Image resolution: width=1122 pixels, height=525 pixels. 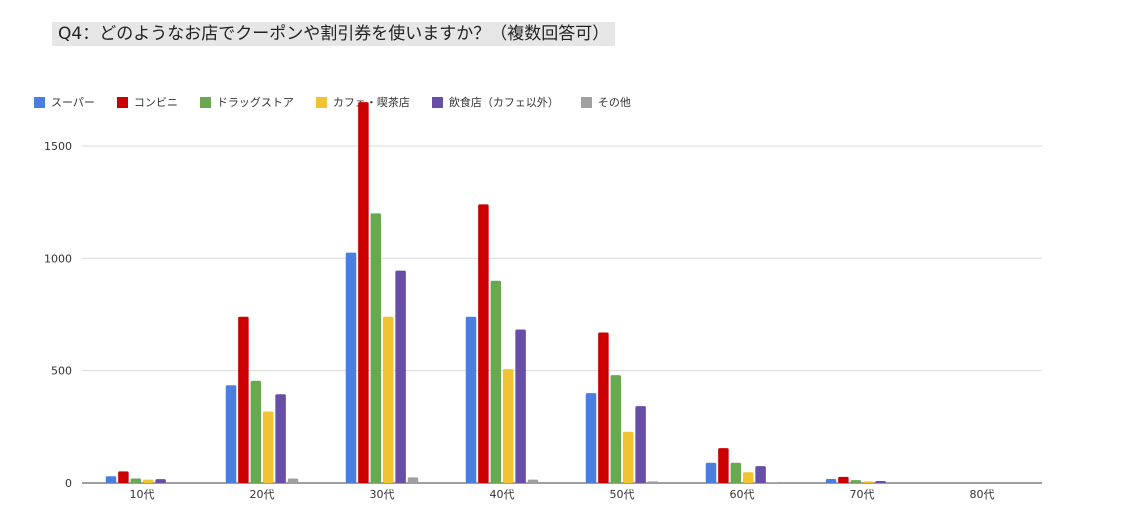 What do you see at coordinates (371, 102) in the screenshot?
I see `legend-label: カフェ・喫茶店` at bounding box center [371, 102].